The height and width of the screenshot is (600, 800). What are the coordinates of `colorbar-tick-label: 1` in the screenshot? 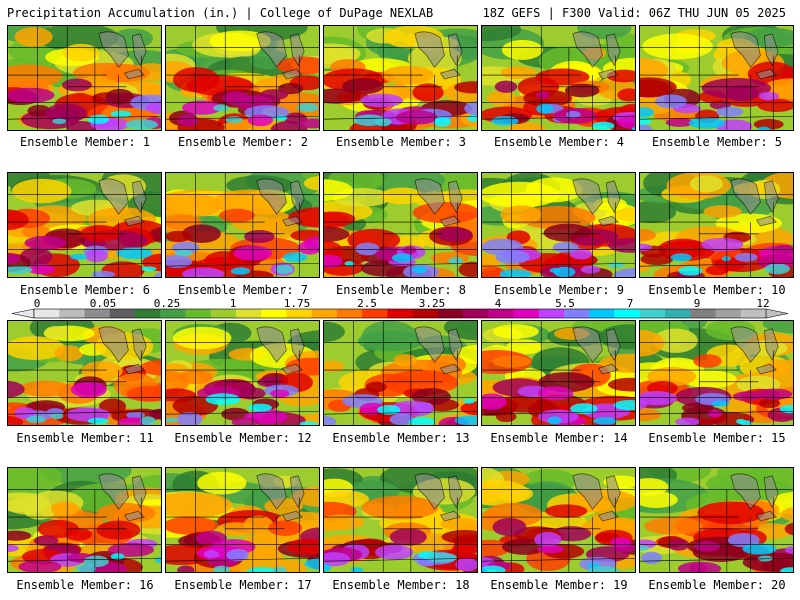 It's located at (233, 303).